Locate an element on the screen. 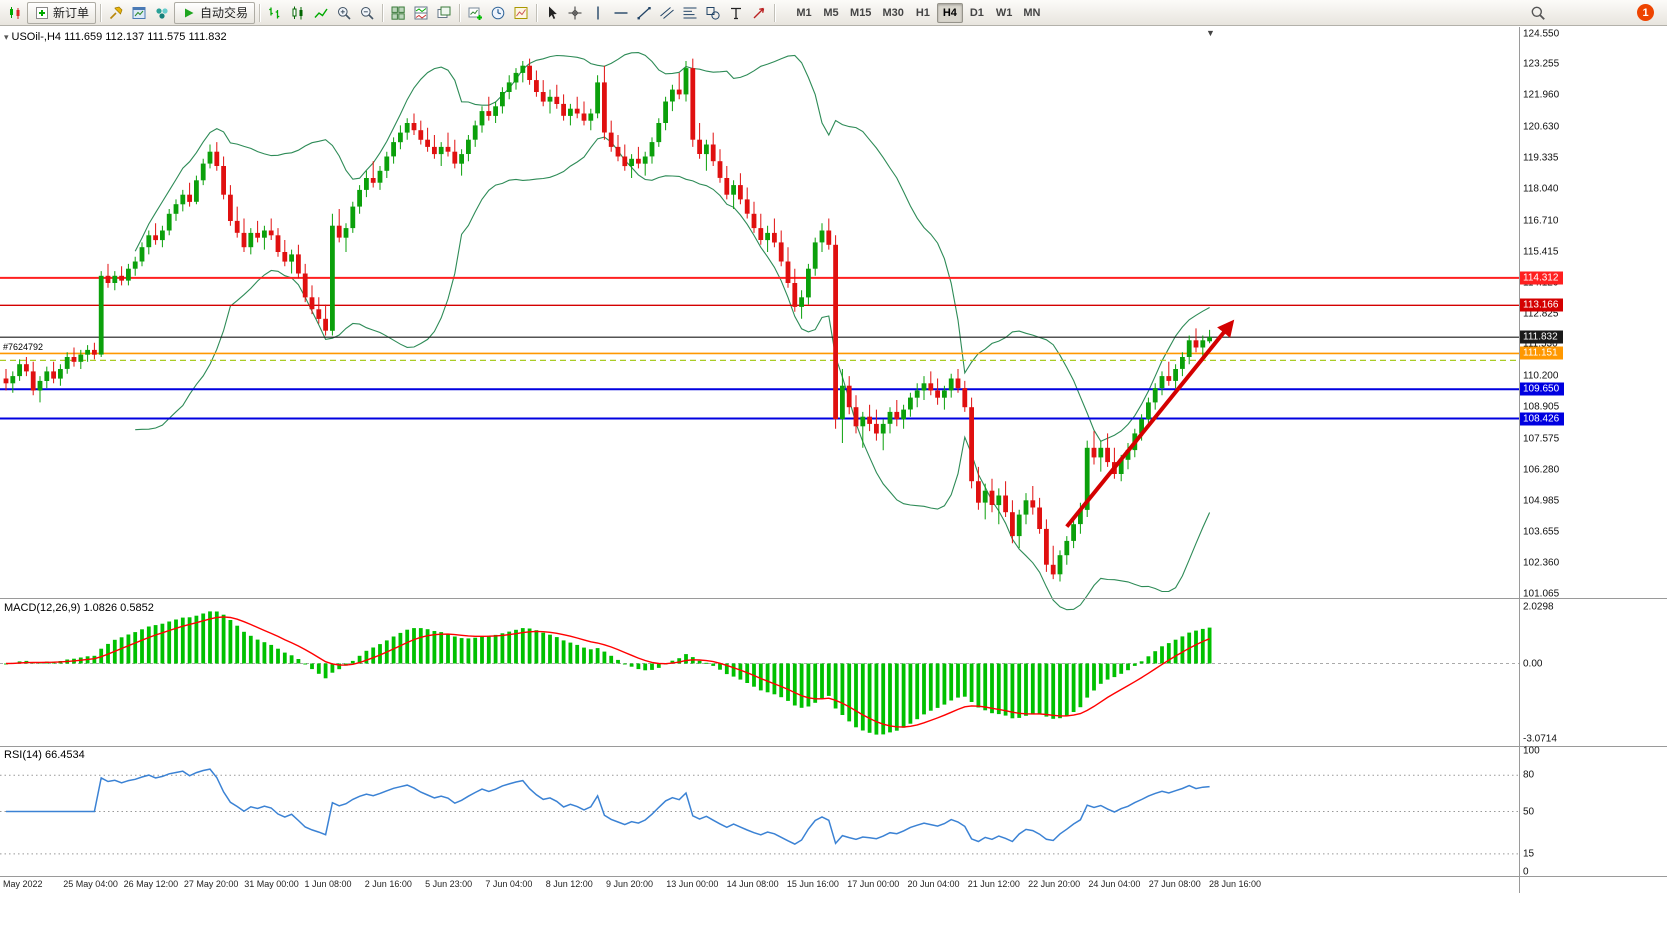 The image size is (1667, 944). play-icon is located at coordinates (189, 13).